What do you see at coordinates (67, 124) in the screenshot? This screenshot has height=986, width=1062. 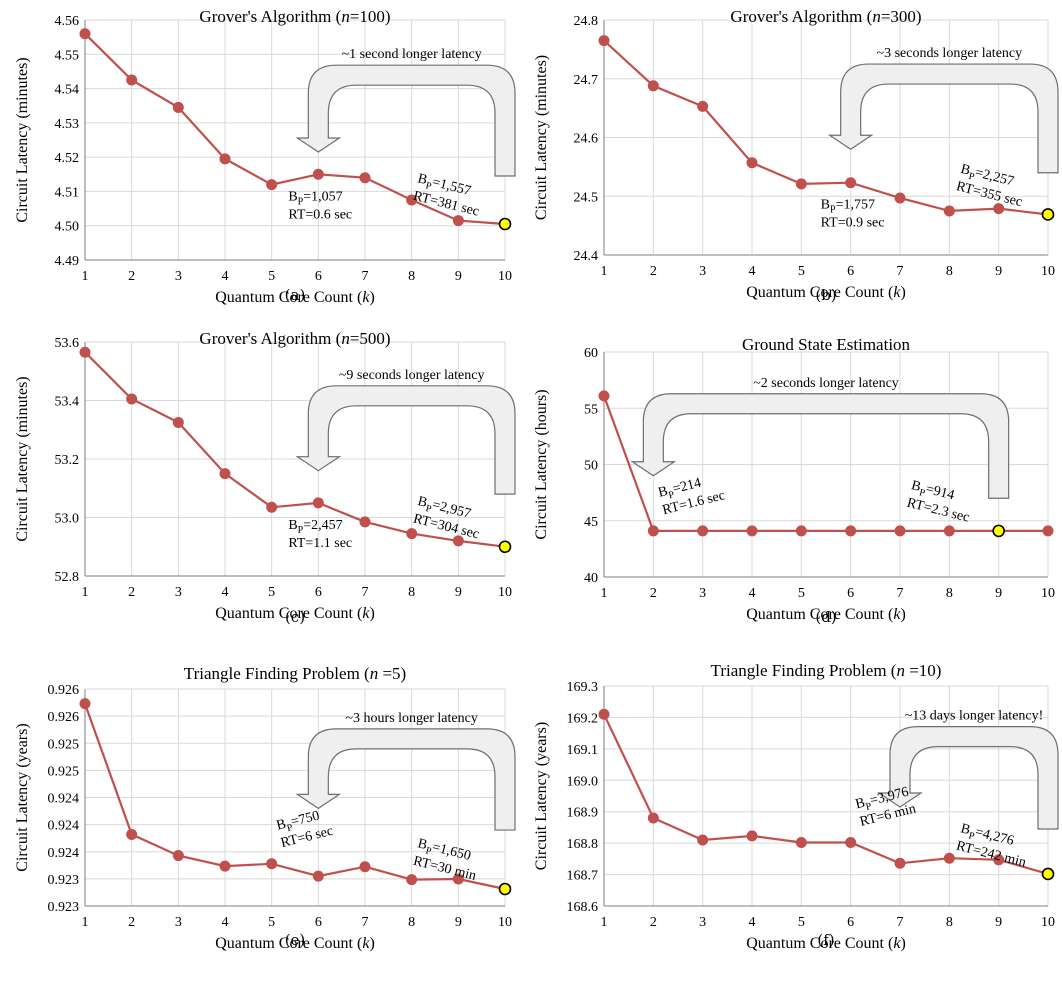 I see `y-tick-label: 4.53` at bounding box center [67, 124].